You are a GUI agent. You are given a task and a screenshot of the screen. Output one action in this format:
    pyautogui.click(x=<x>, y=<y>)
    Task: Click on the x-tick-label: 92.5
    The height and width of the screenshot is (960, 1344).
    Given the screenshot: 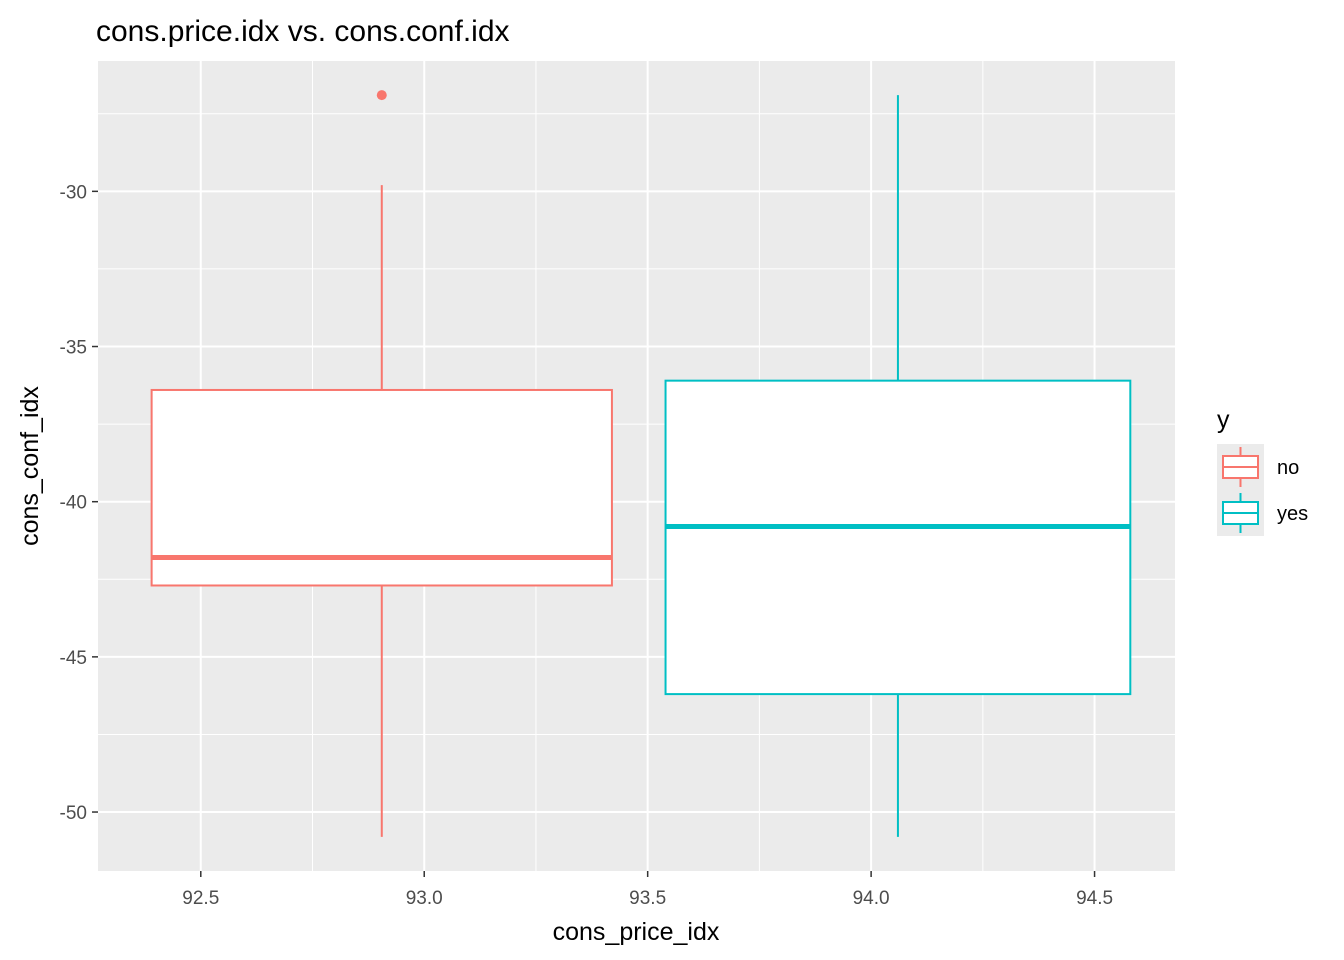 What is the action you would take?
    pyautogui.click(x=200, y=898)
    